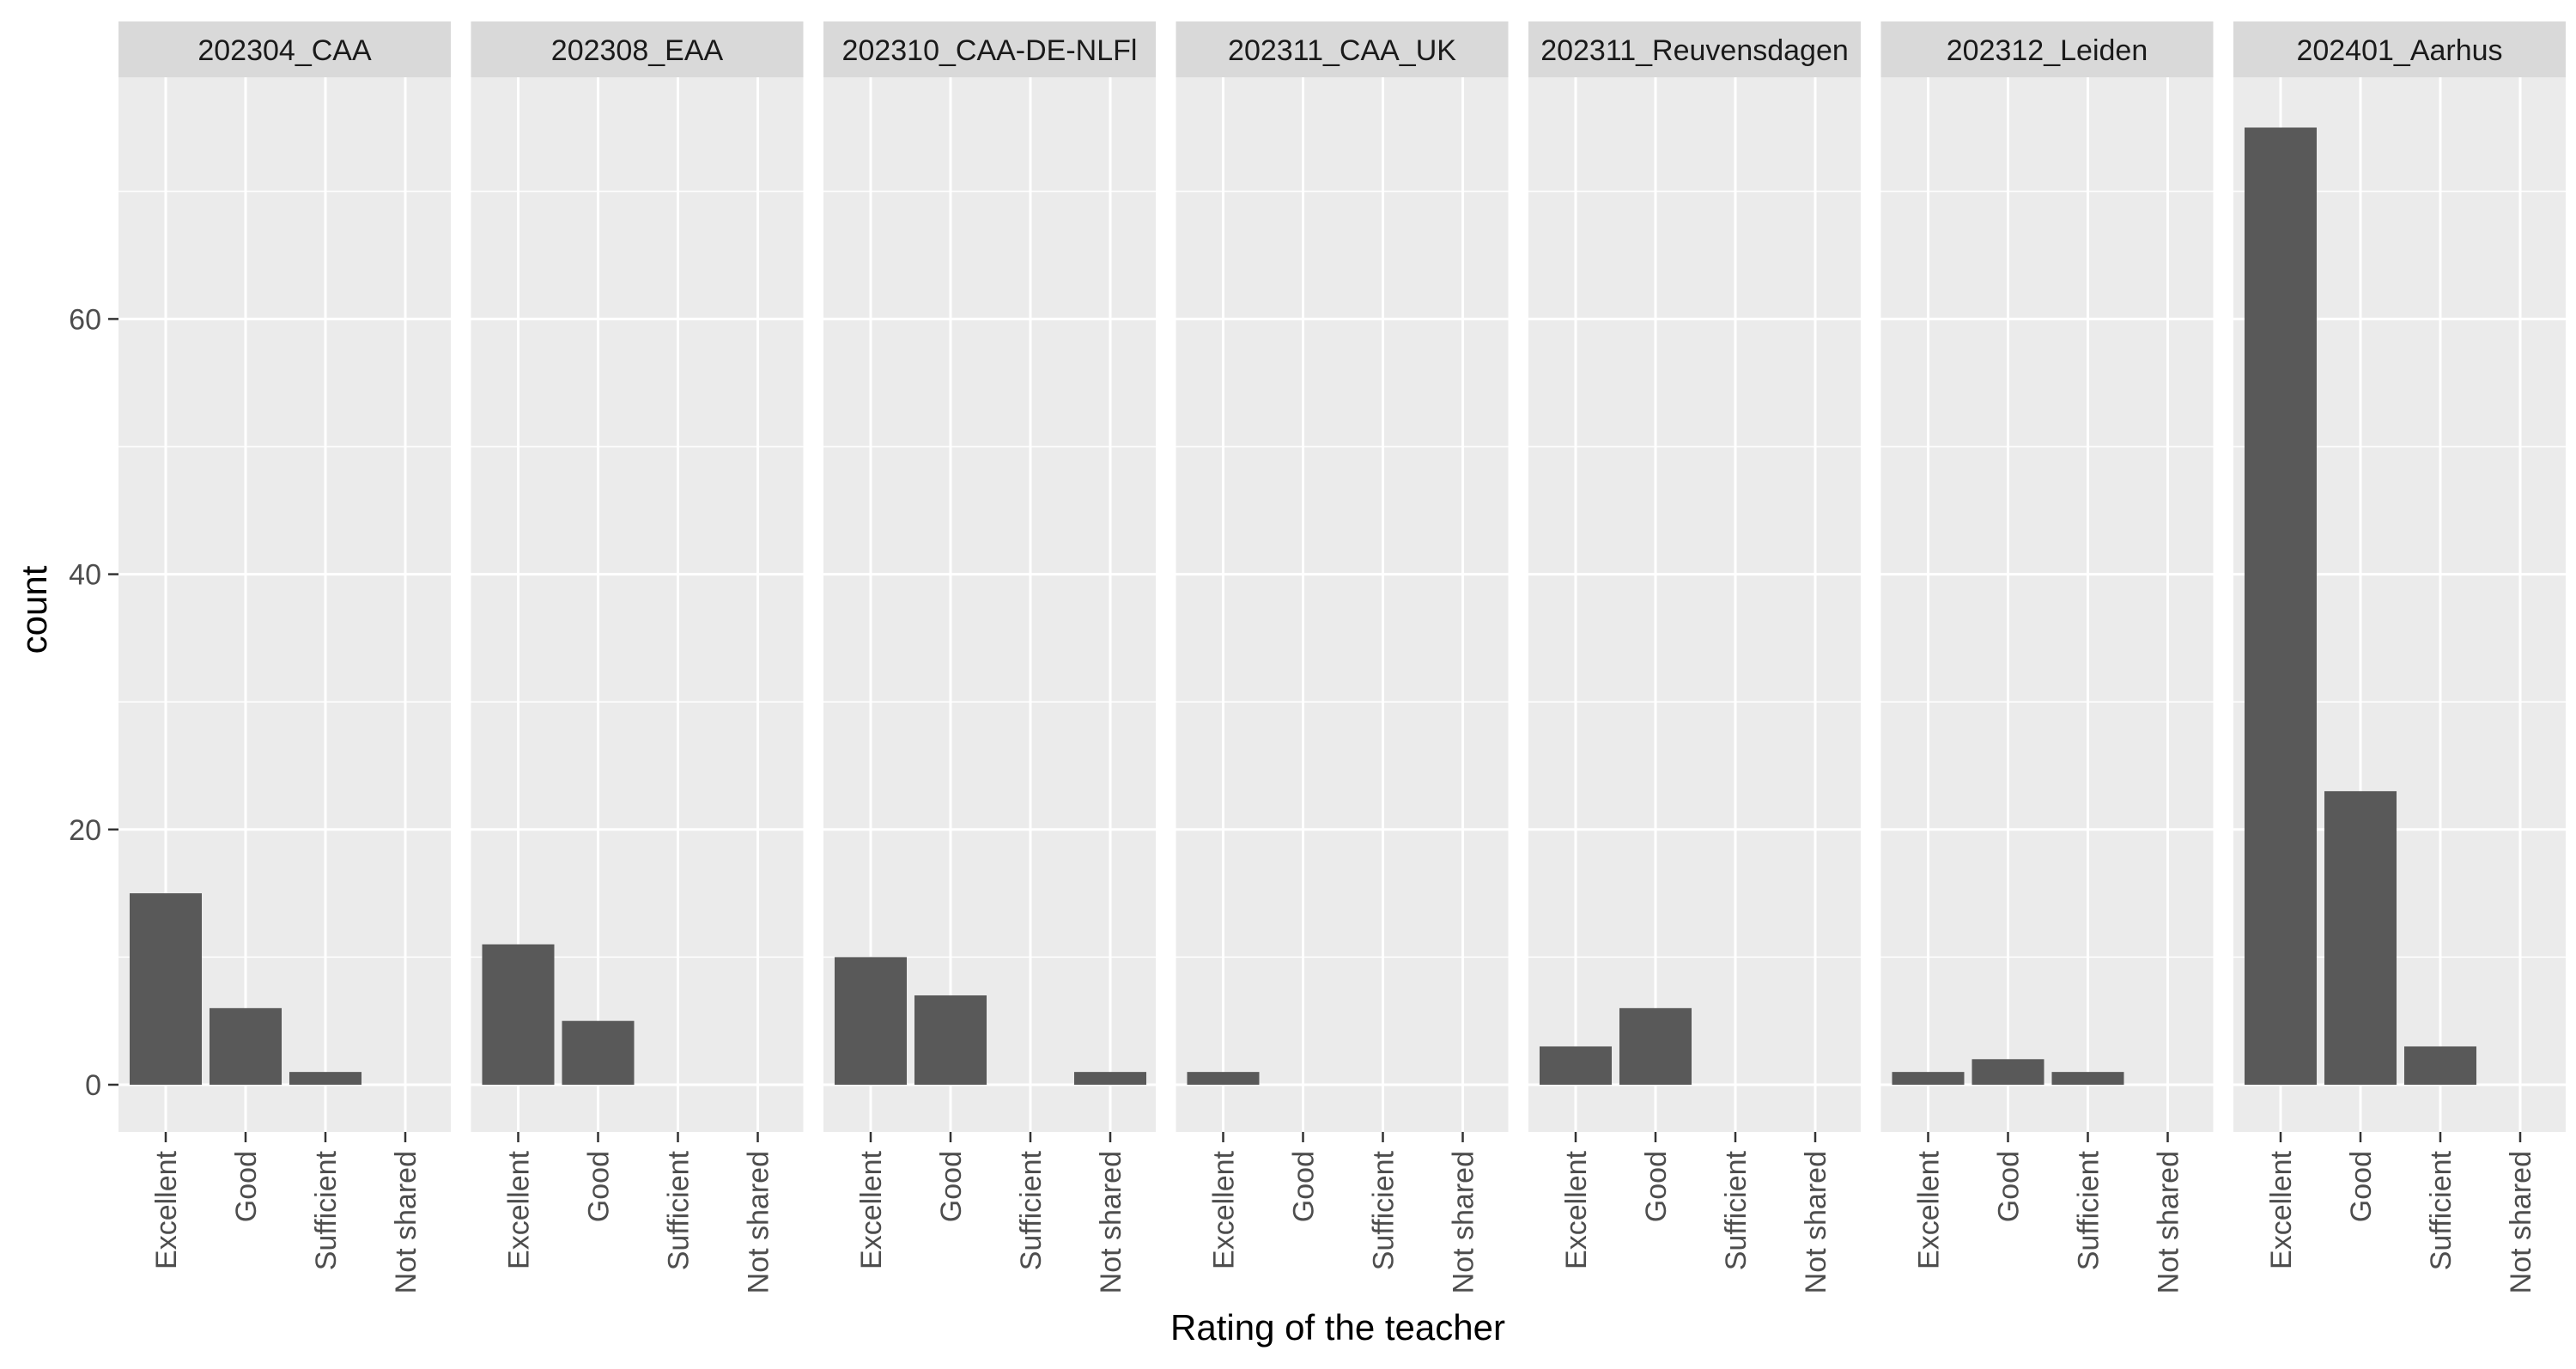  I want to click on facet-strip-label: 202401_Aarhus, so click(2399, 50).